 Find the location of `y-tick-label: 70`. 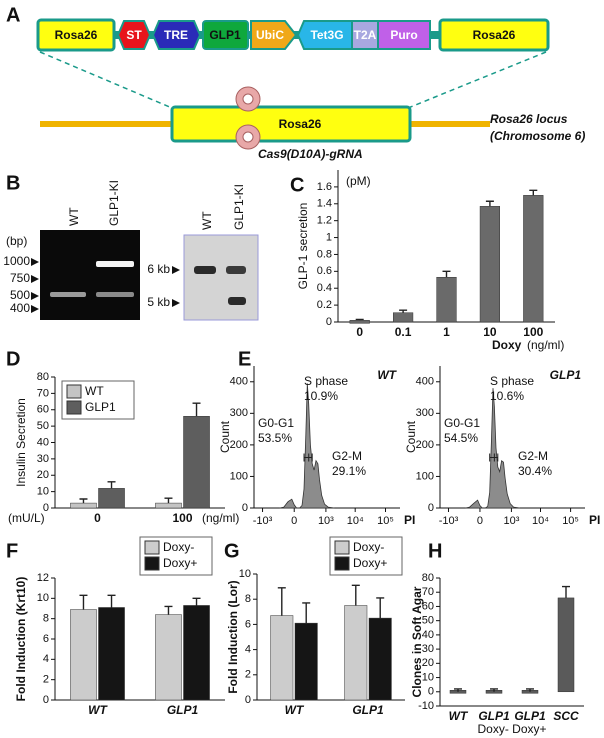

y-tick-label: 70 is located at coordinates (428, 592).